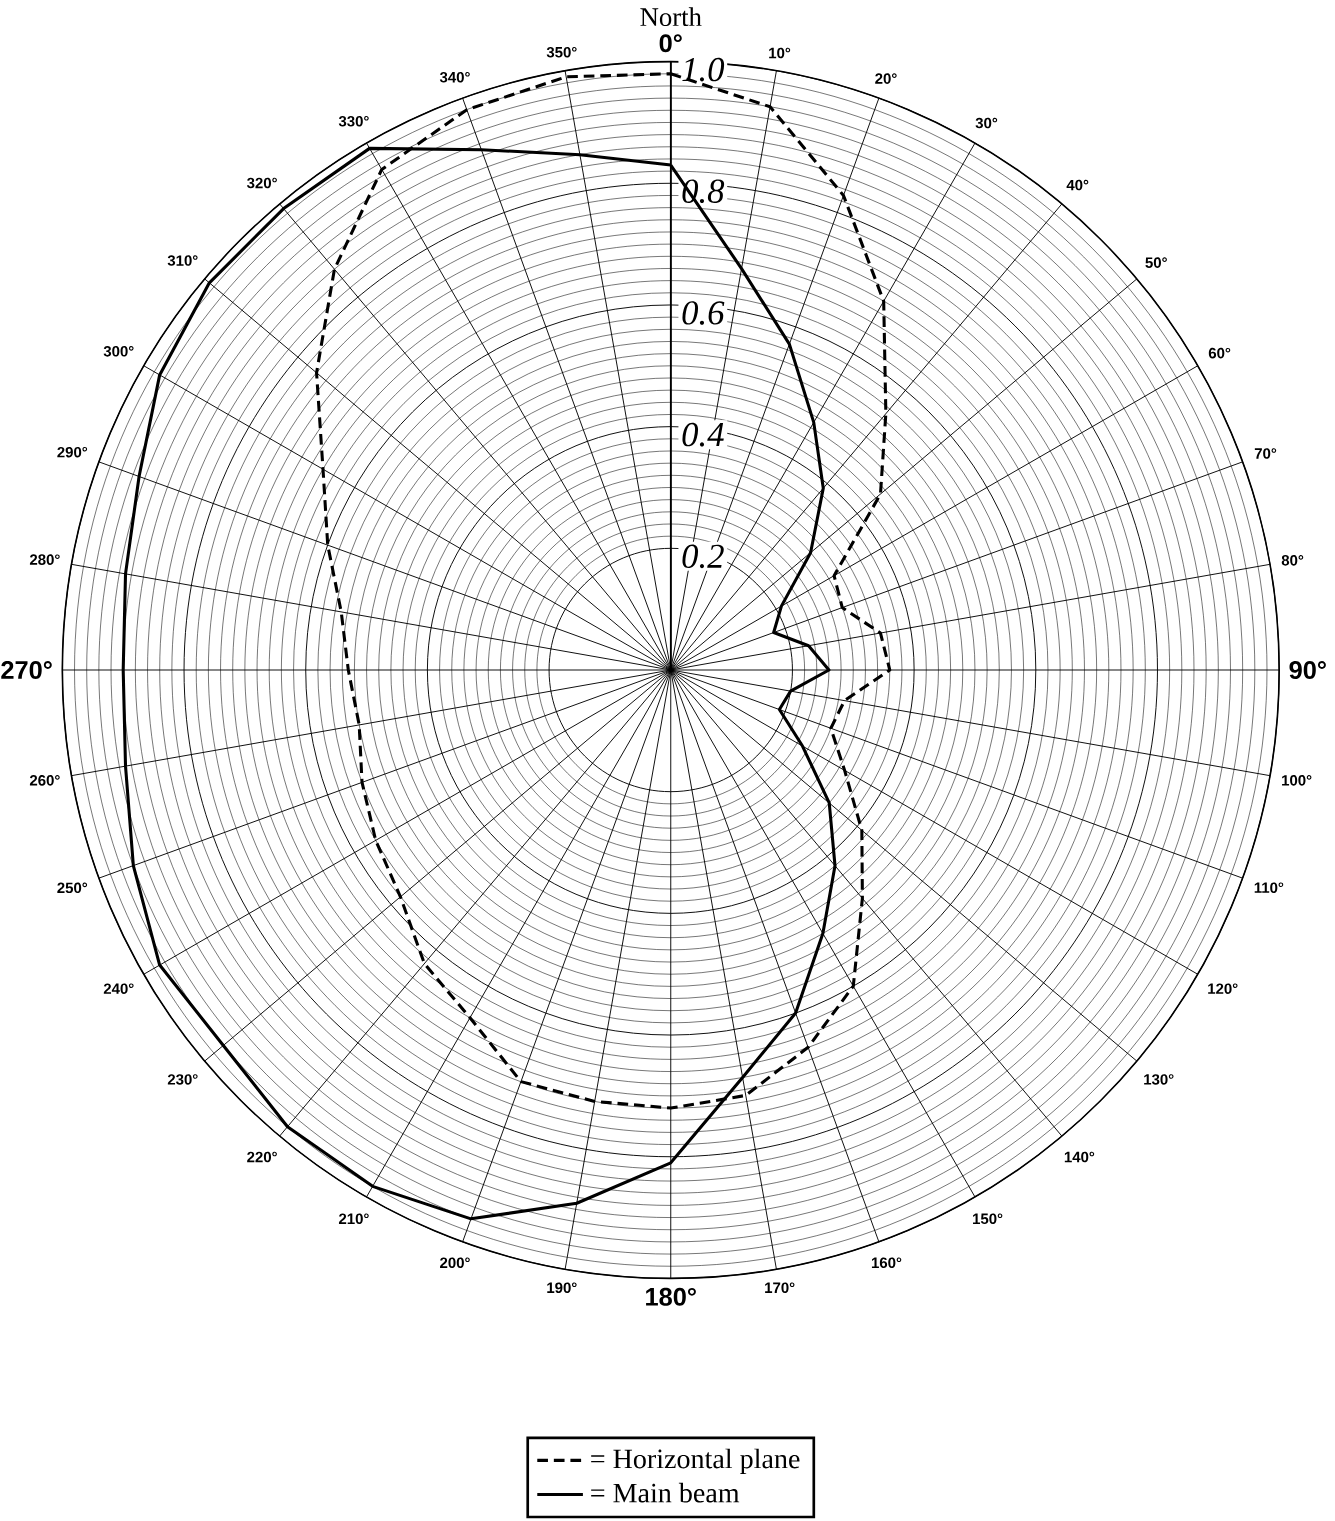  What do you see at coordinates (262, 183) in the screenshot?
I see `spoke-label: 320°` at bounding box center [262, 183].